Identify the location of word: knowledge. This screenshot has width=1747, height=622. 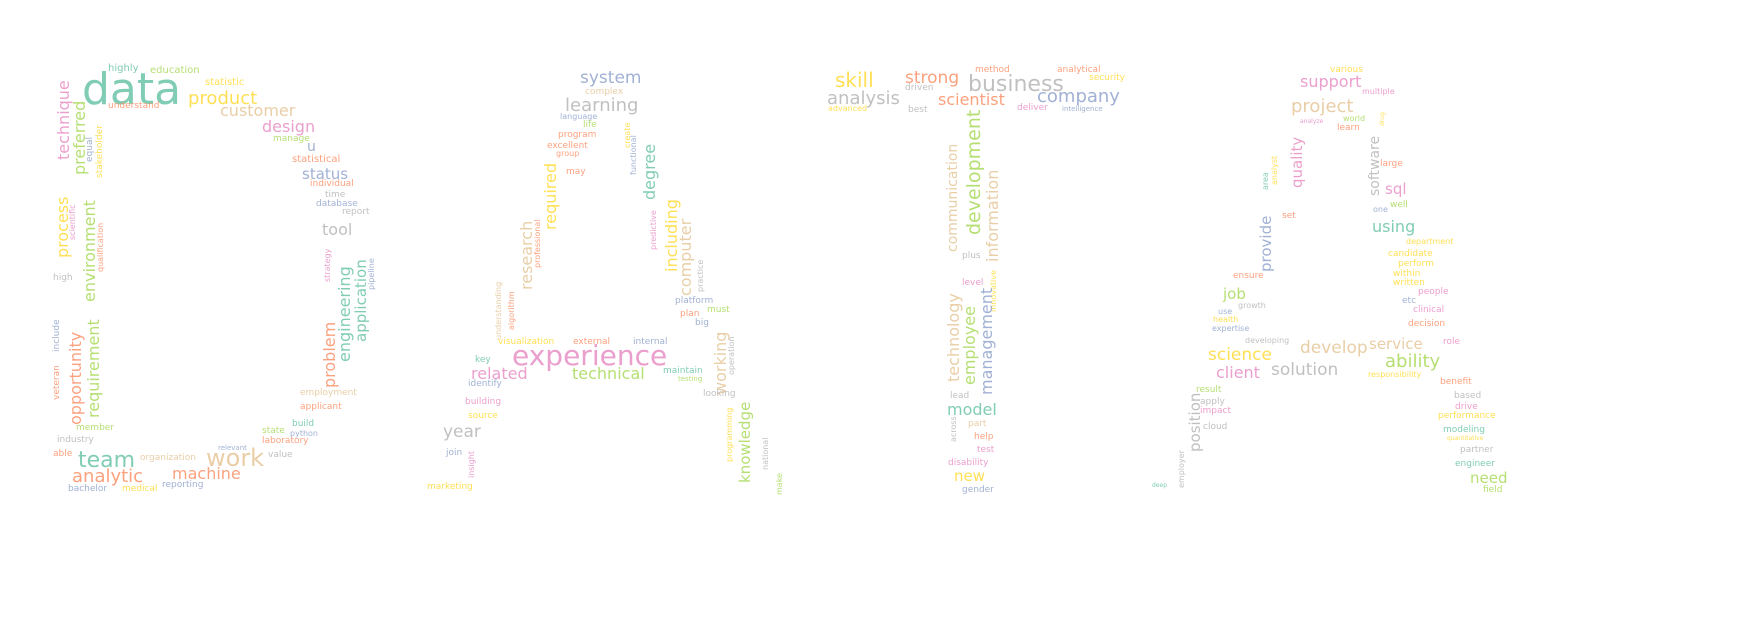
(745, 442).